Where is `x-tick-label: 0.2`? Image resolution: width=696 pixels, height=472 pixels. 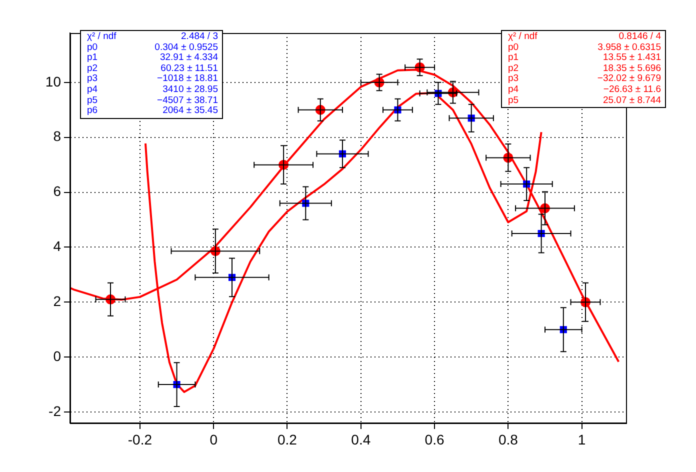
x-tick-label: 0.2 is located at coordinates (288, 439).